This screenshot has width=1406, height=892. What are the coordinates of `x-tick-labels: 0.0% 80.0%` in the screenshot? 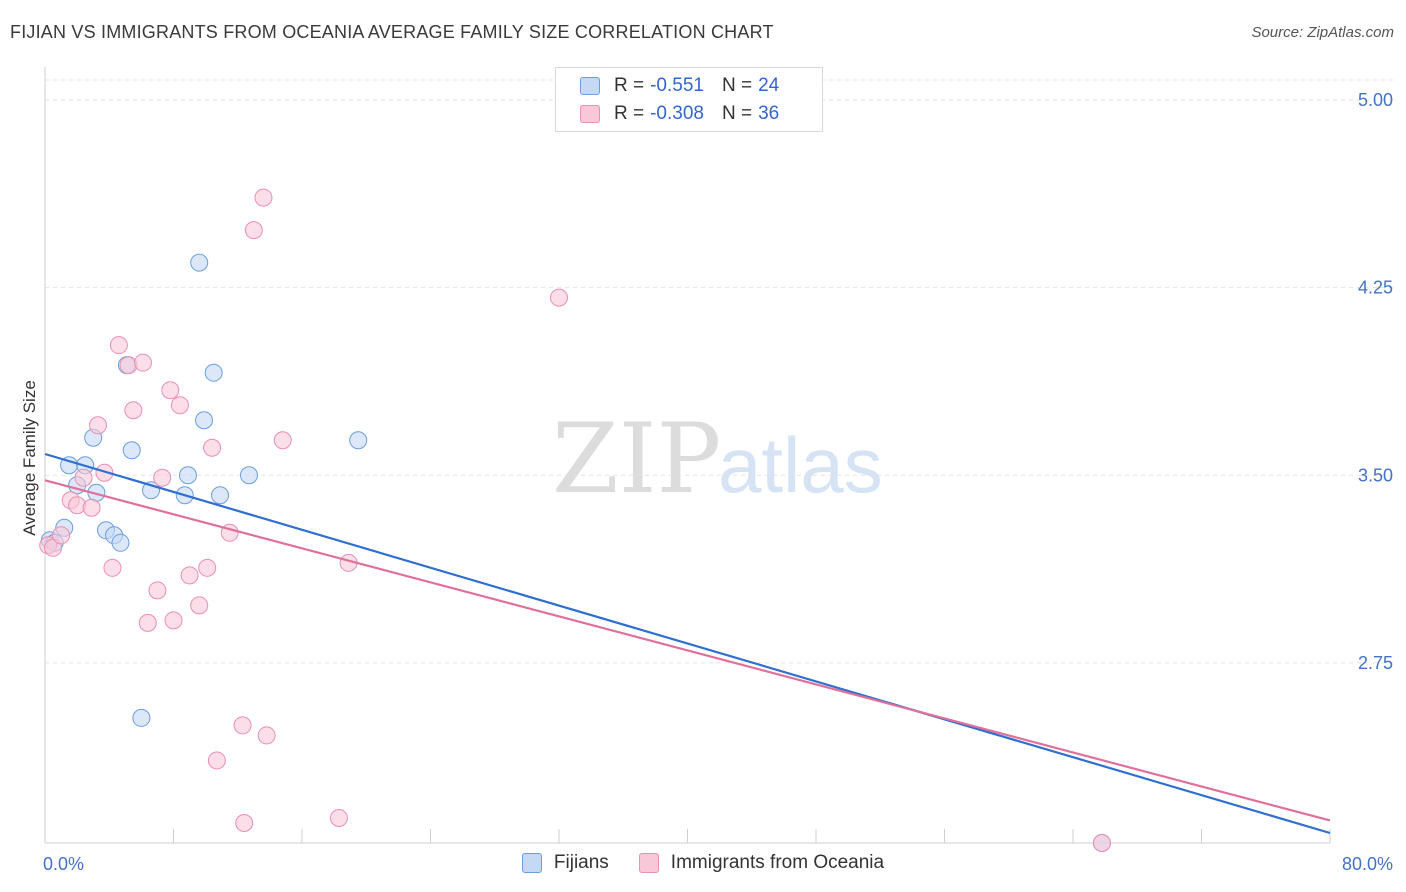 It's located at (718, 864).